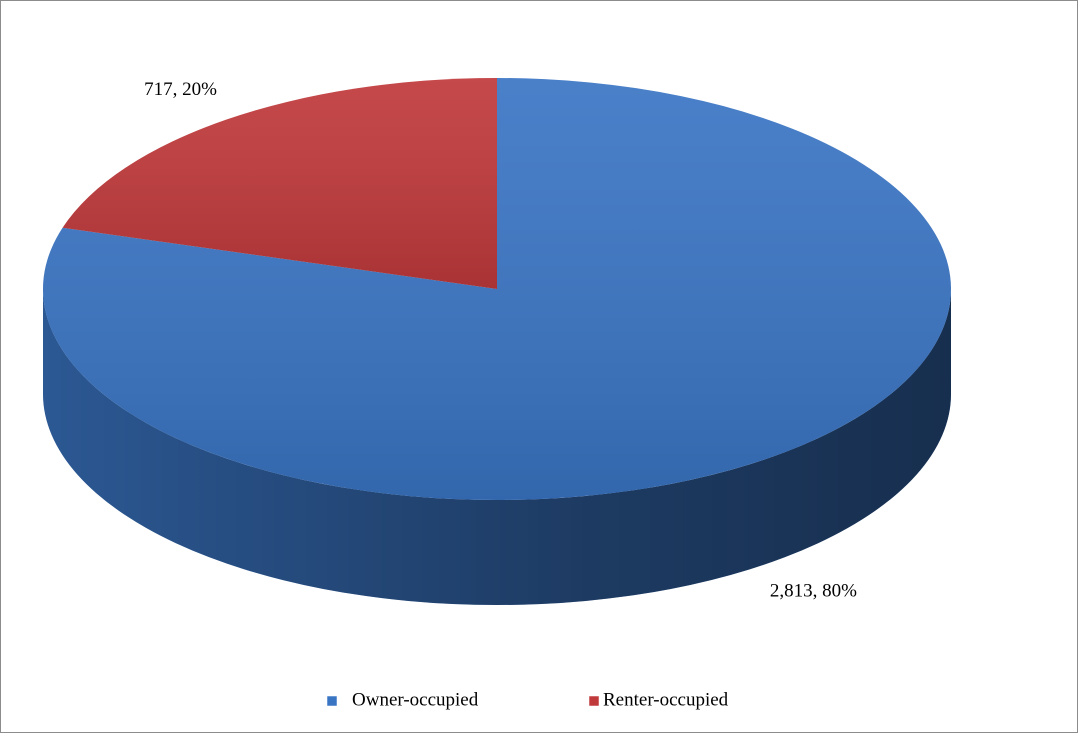 The height and width of the screenshot is (734, 1079). What do you see at coordinates (666, 699) in the screenshot?
I see `legend-label: Renter-occupied` at bounding box center [666, 699].